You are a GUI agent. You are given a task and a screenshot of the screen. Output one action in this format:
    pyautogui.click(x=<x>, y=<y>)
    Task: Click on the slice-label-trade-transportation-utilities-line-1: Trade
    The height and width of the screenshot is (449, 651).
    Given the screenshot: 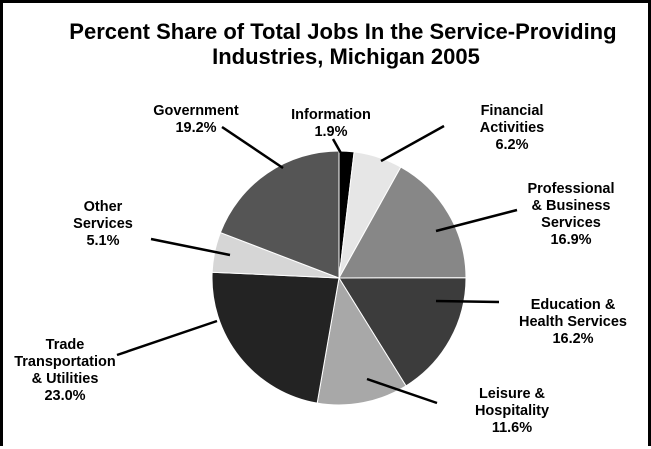 What is the action you would take?
    pyautogui.click(x=65, y=345)
    